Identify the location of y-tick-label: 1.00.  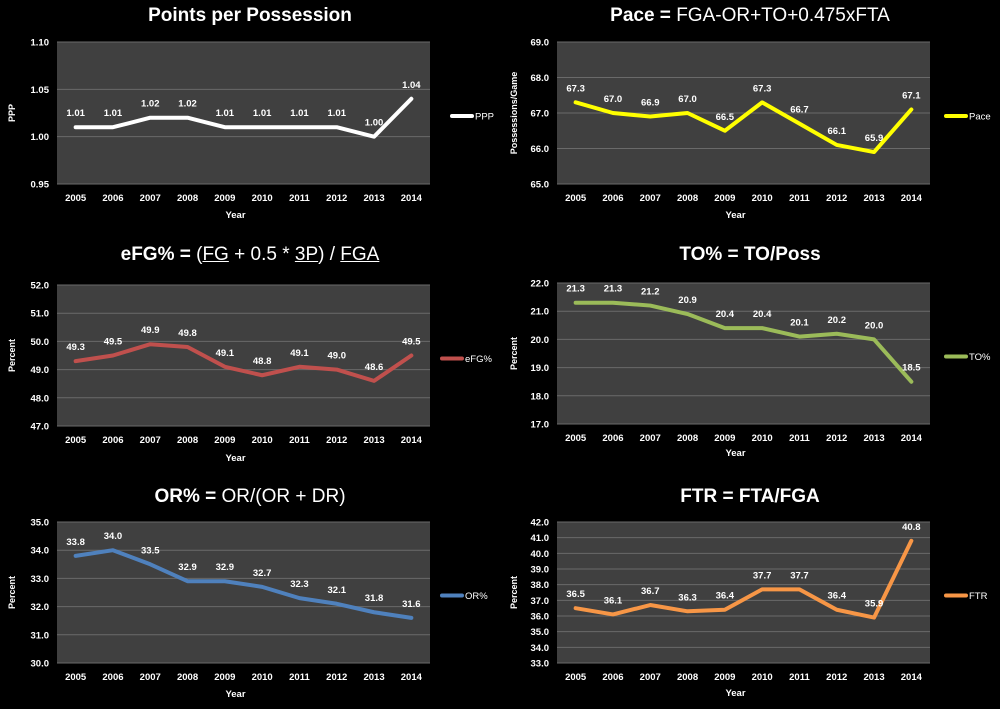
(40, 137).